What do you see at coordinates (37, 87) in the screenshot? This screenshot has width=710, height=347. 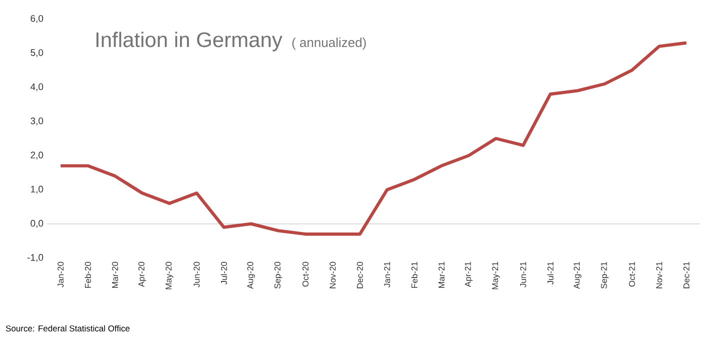 I see `y-tick-label: 4,0` at bounding box center [37, 87].